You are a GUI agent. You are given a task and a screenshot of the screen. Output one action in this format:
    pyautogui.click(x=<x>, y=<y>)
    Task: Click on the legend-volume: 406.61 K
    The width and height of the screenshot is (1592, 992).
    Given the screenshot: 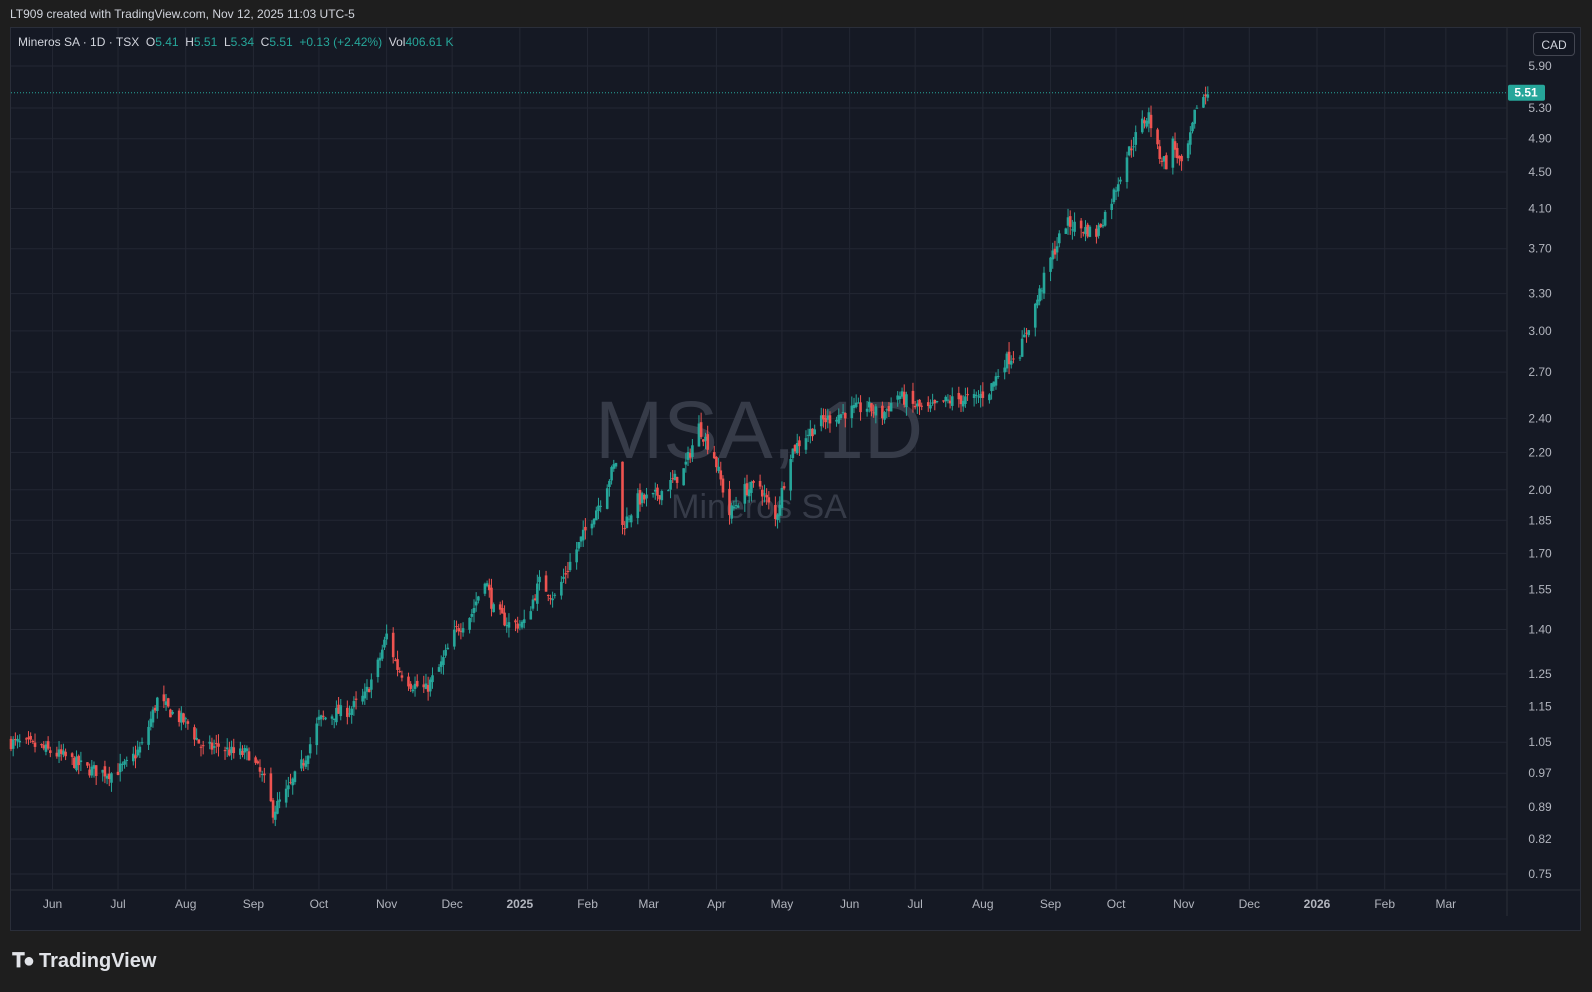 What is the action you would take?
    pyautogui.click(x=429, y=42)
    